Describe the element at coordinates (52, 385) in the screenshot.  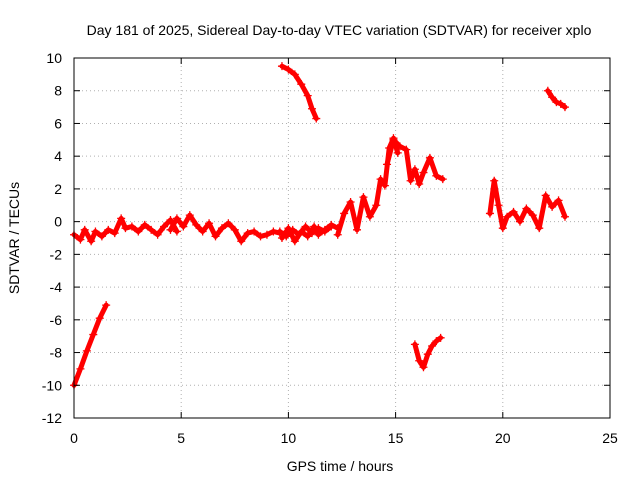
I see `y-tick-label: -10` at that location.